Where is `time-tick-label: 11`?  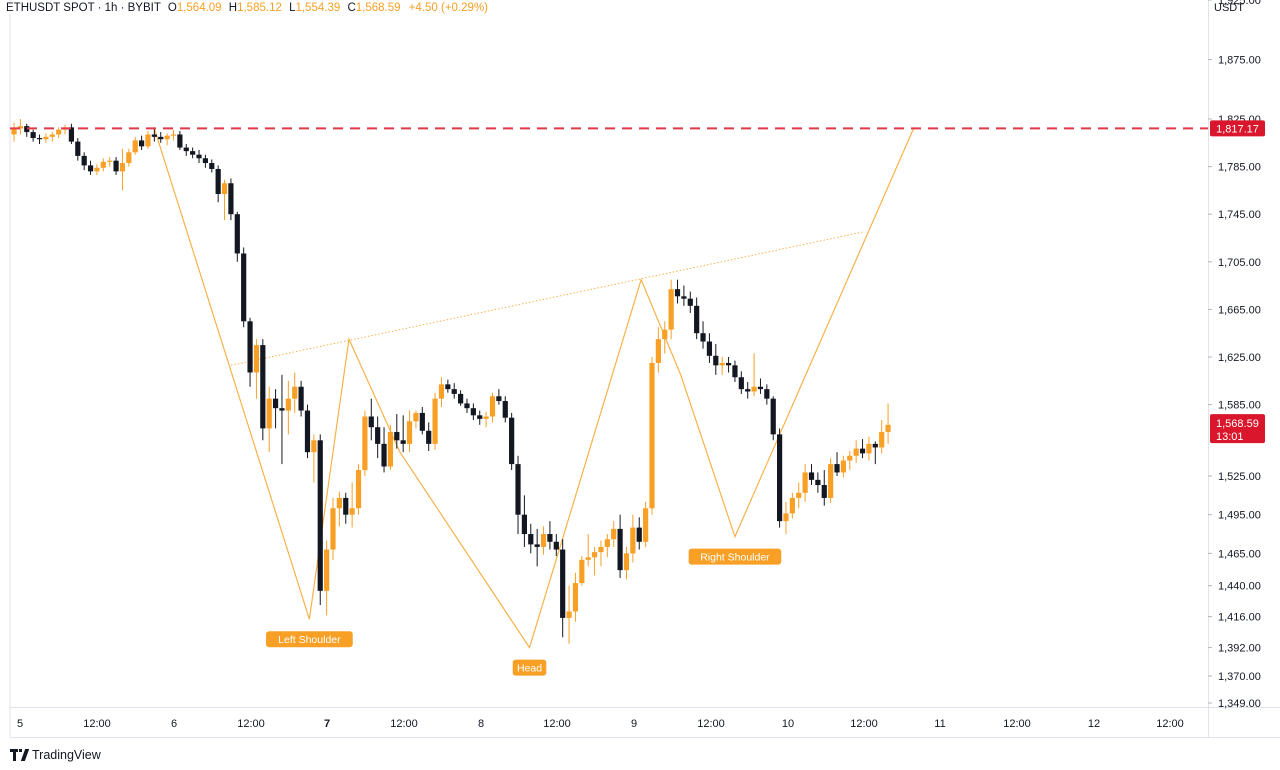
time-tick-label: 11 is located at coordinates (939, 724).